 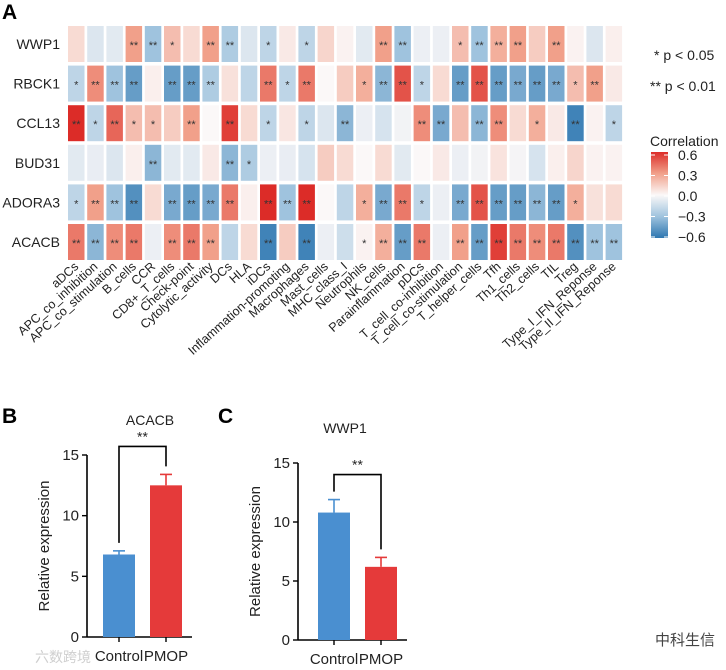 What do you see at coordinates (286, 581) in the screenshot?
I see `y-tick-label: 5` at bounding box center [286, 581].